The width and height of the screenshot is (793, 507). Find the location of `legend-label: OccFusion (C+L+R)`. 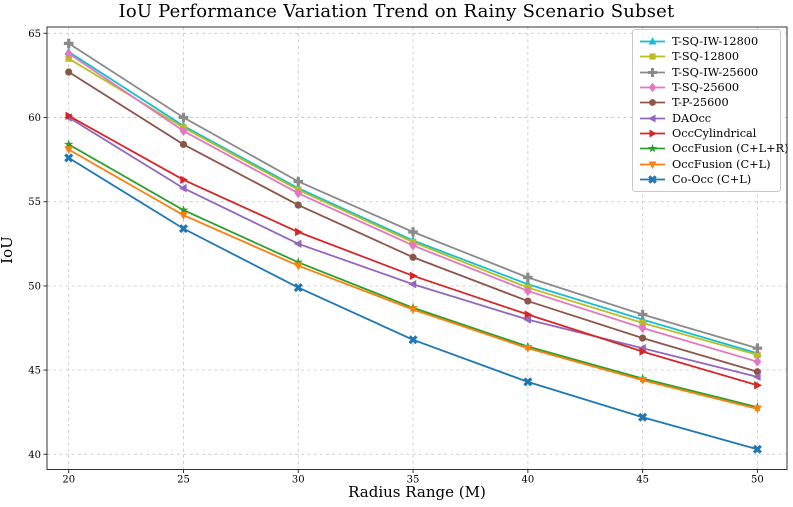

legend-label: OccFusion (C+L+R) is located at coordinates (730, 149).